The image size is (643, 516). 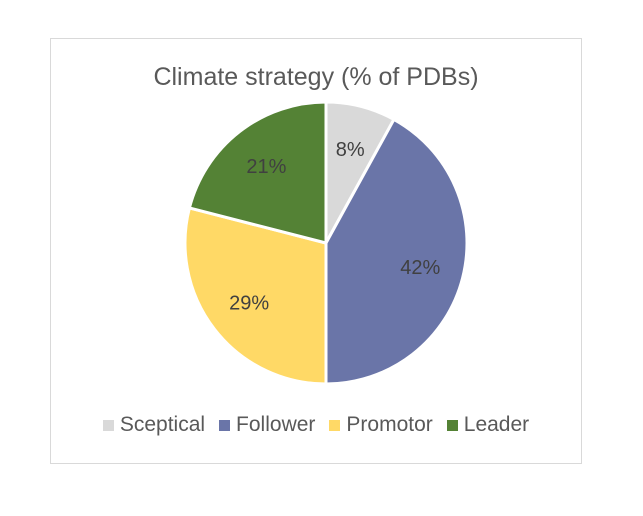 I want to click on pie-slice-follower, so click(x=396, y=251).